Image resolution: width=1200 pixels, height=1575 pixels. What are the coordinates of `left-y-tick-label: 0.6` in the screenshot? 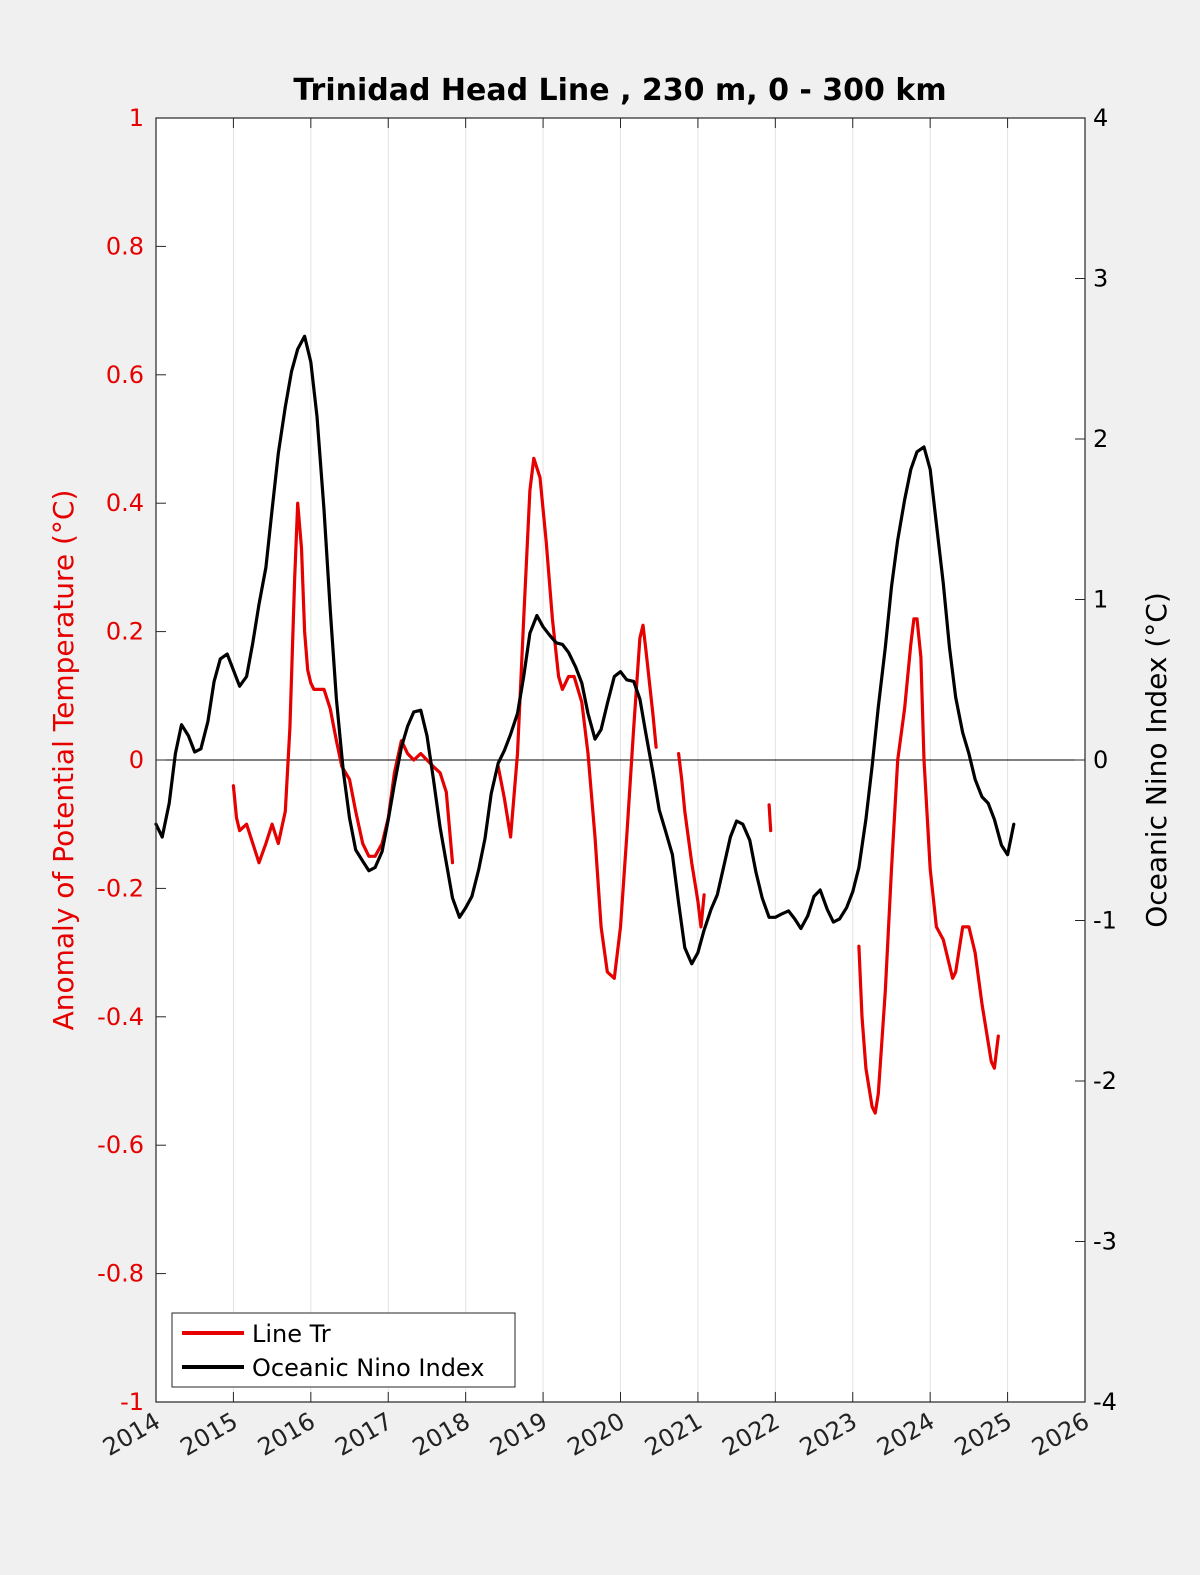 It's located at (125, 375).